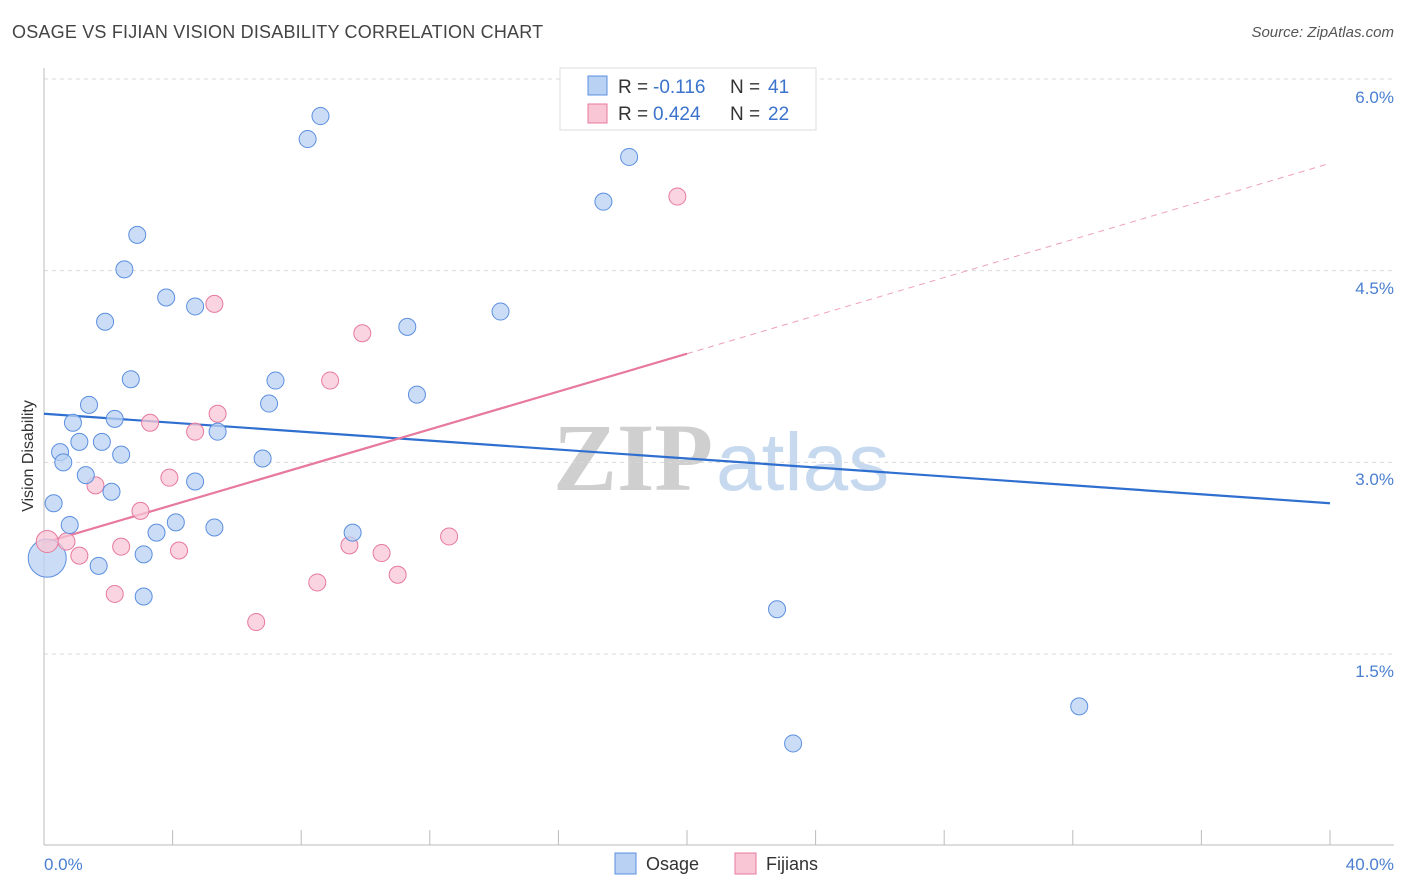  What do you see at coordinates (28, 456) in the screenshot?
I see `y-axis-title: Vision Disability` at bounding box center [28, 456].